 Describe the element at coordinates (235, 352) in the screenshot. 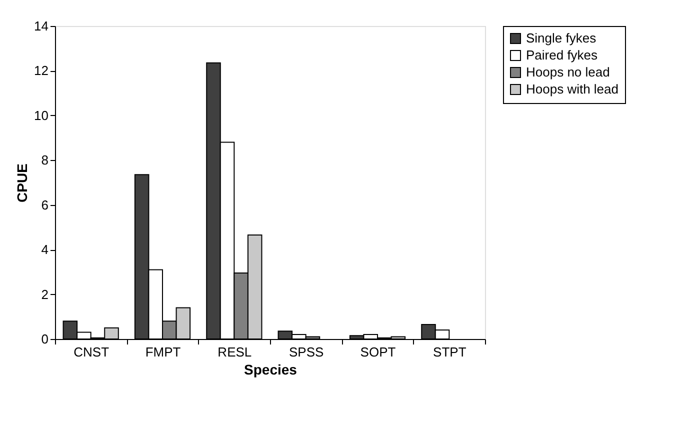

I see `x-tick-label: RESL` at that location.